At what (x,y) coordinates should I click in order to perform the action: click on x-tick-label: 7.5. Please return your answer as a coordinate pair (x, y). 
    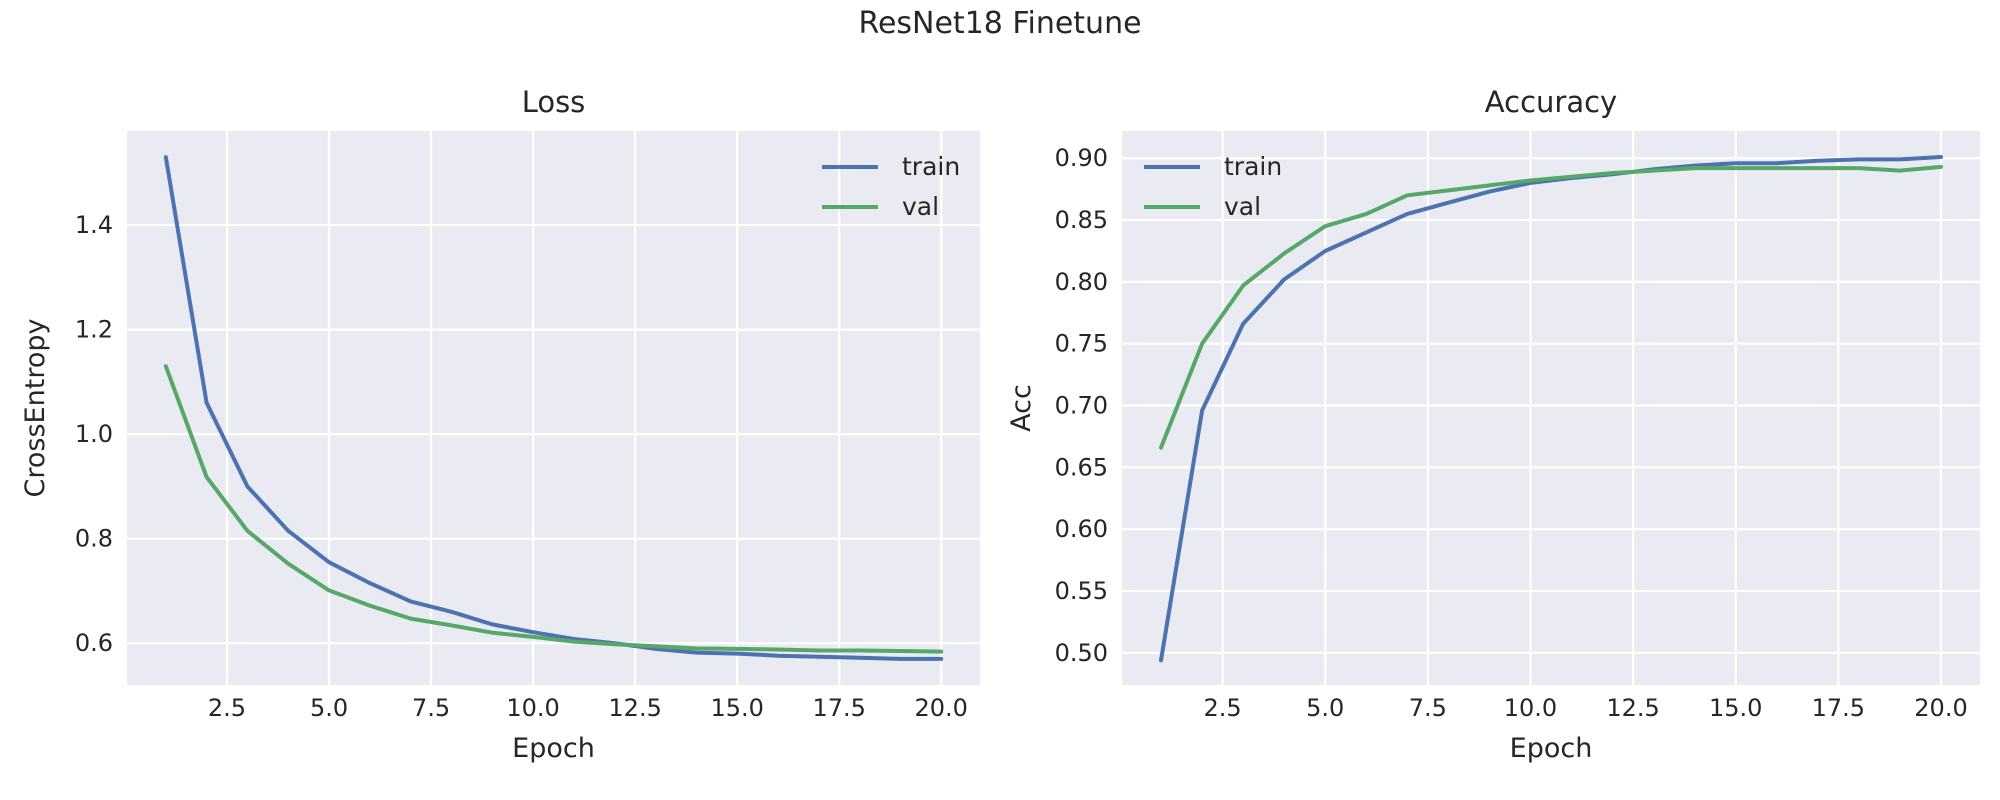
    Looking at the image, I should click on (431, 708).